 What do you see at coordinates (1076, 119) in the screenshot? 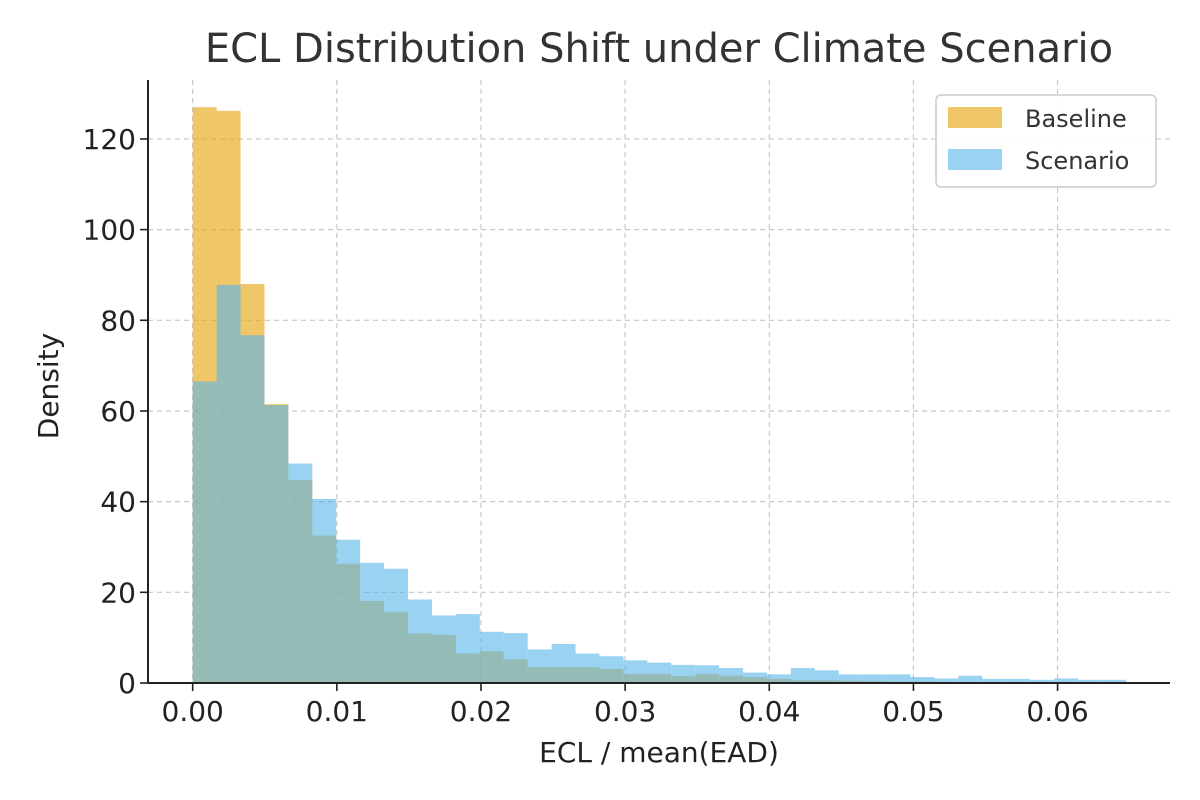
I see `legend-label-baseline: Baseline` at bounding box center [1076, 119].